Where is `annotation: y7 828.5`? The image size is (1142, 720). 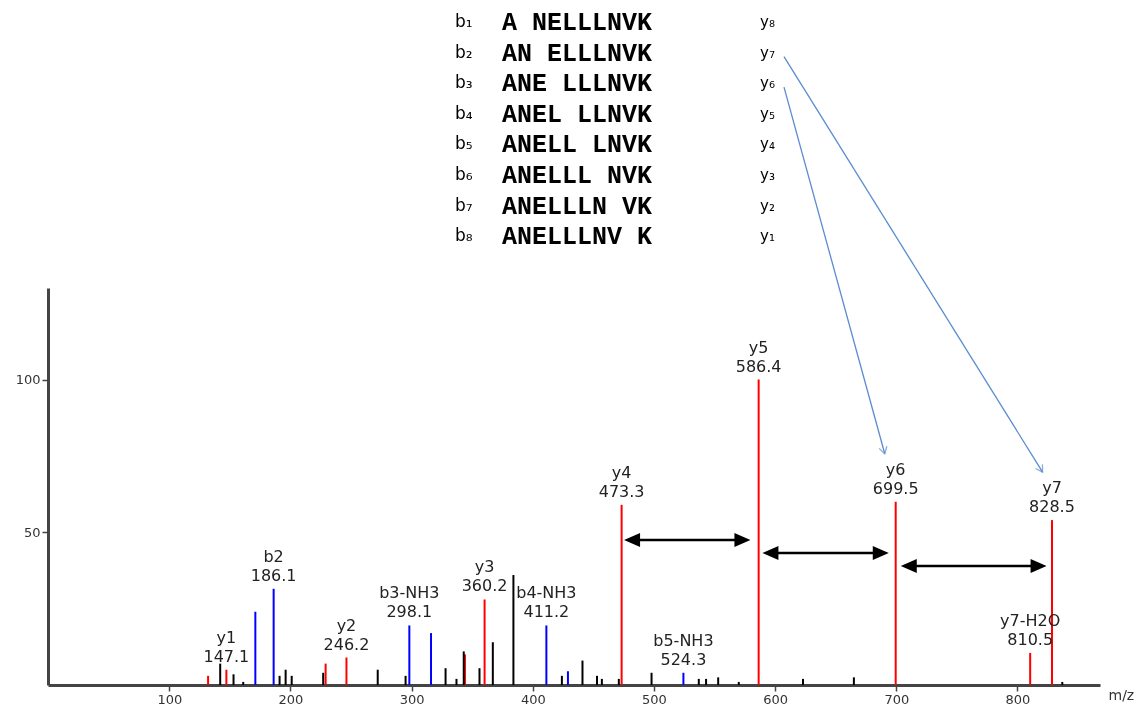
annotation: y7 828.5 is located at coordinates (1052, 497).